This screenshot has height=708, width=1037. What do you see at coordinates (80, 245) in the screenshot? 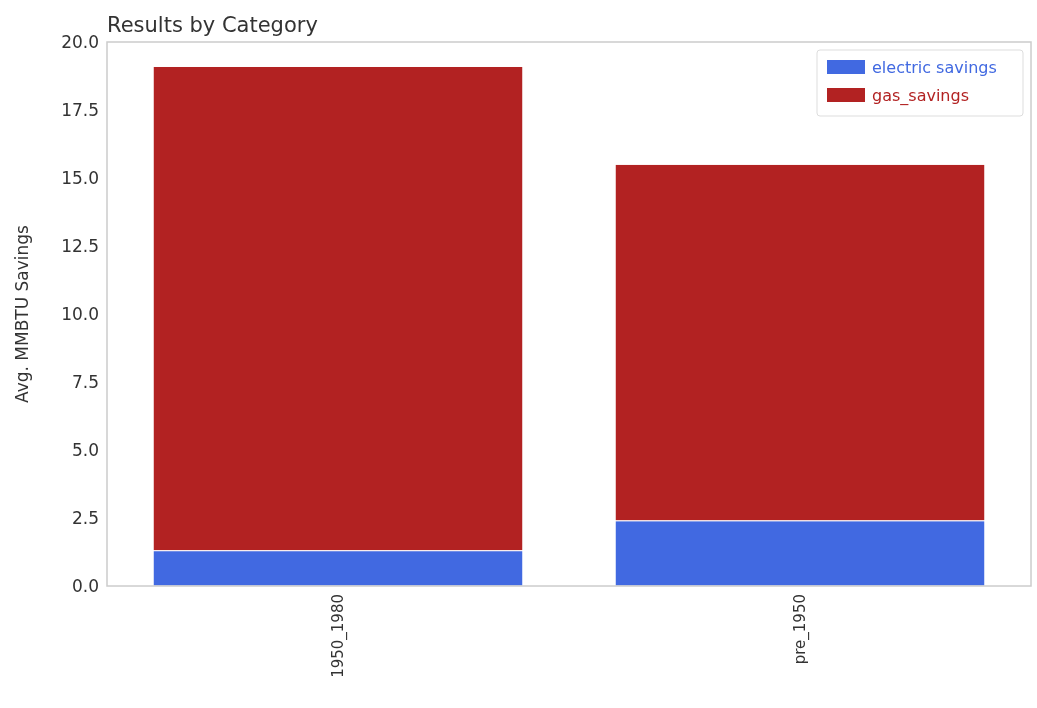
I see `y-tick-label: 12.5` at bounding box center [80, 245].